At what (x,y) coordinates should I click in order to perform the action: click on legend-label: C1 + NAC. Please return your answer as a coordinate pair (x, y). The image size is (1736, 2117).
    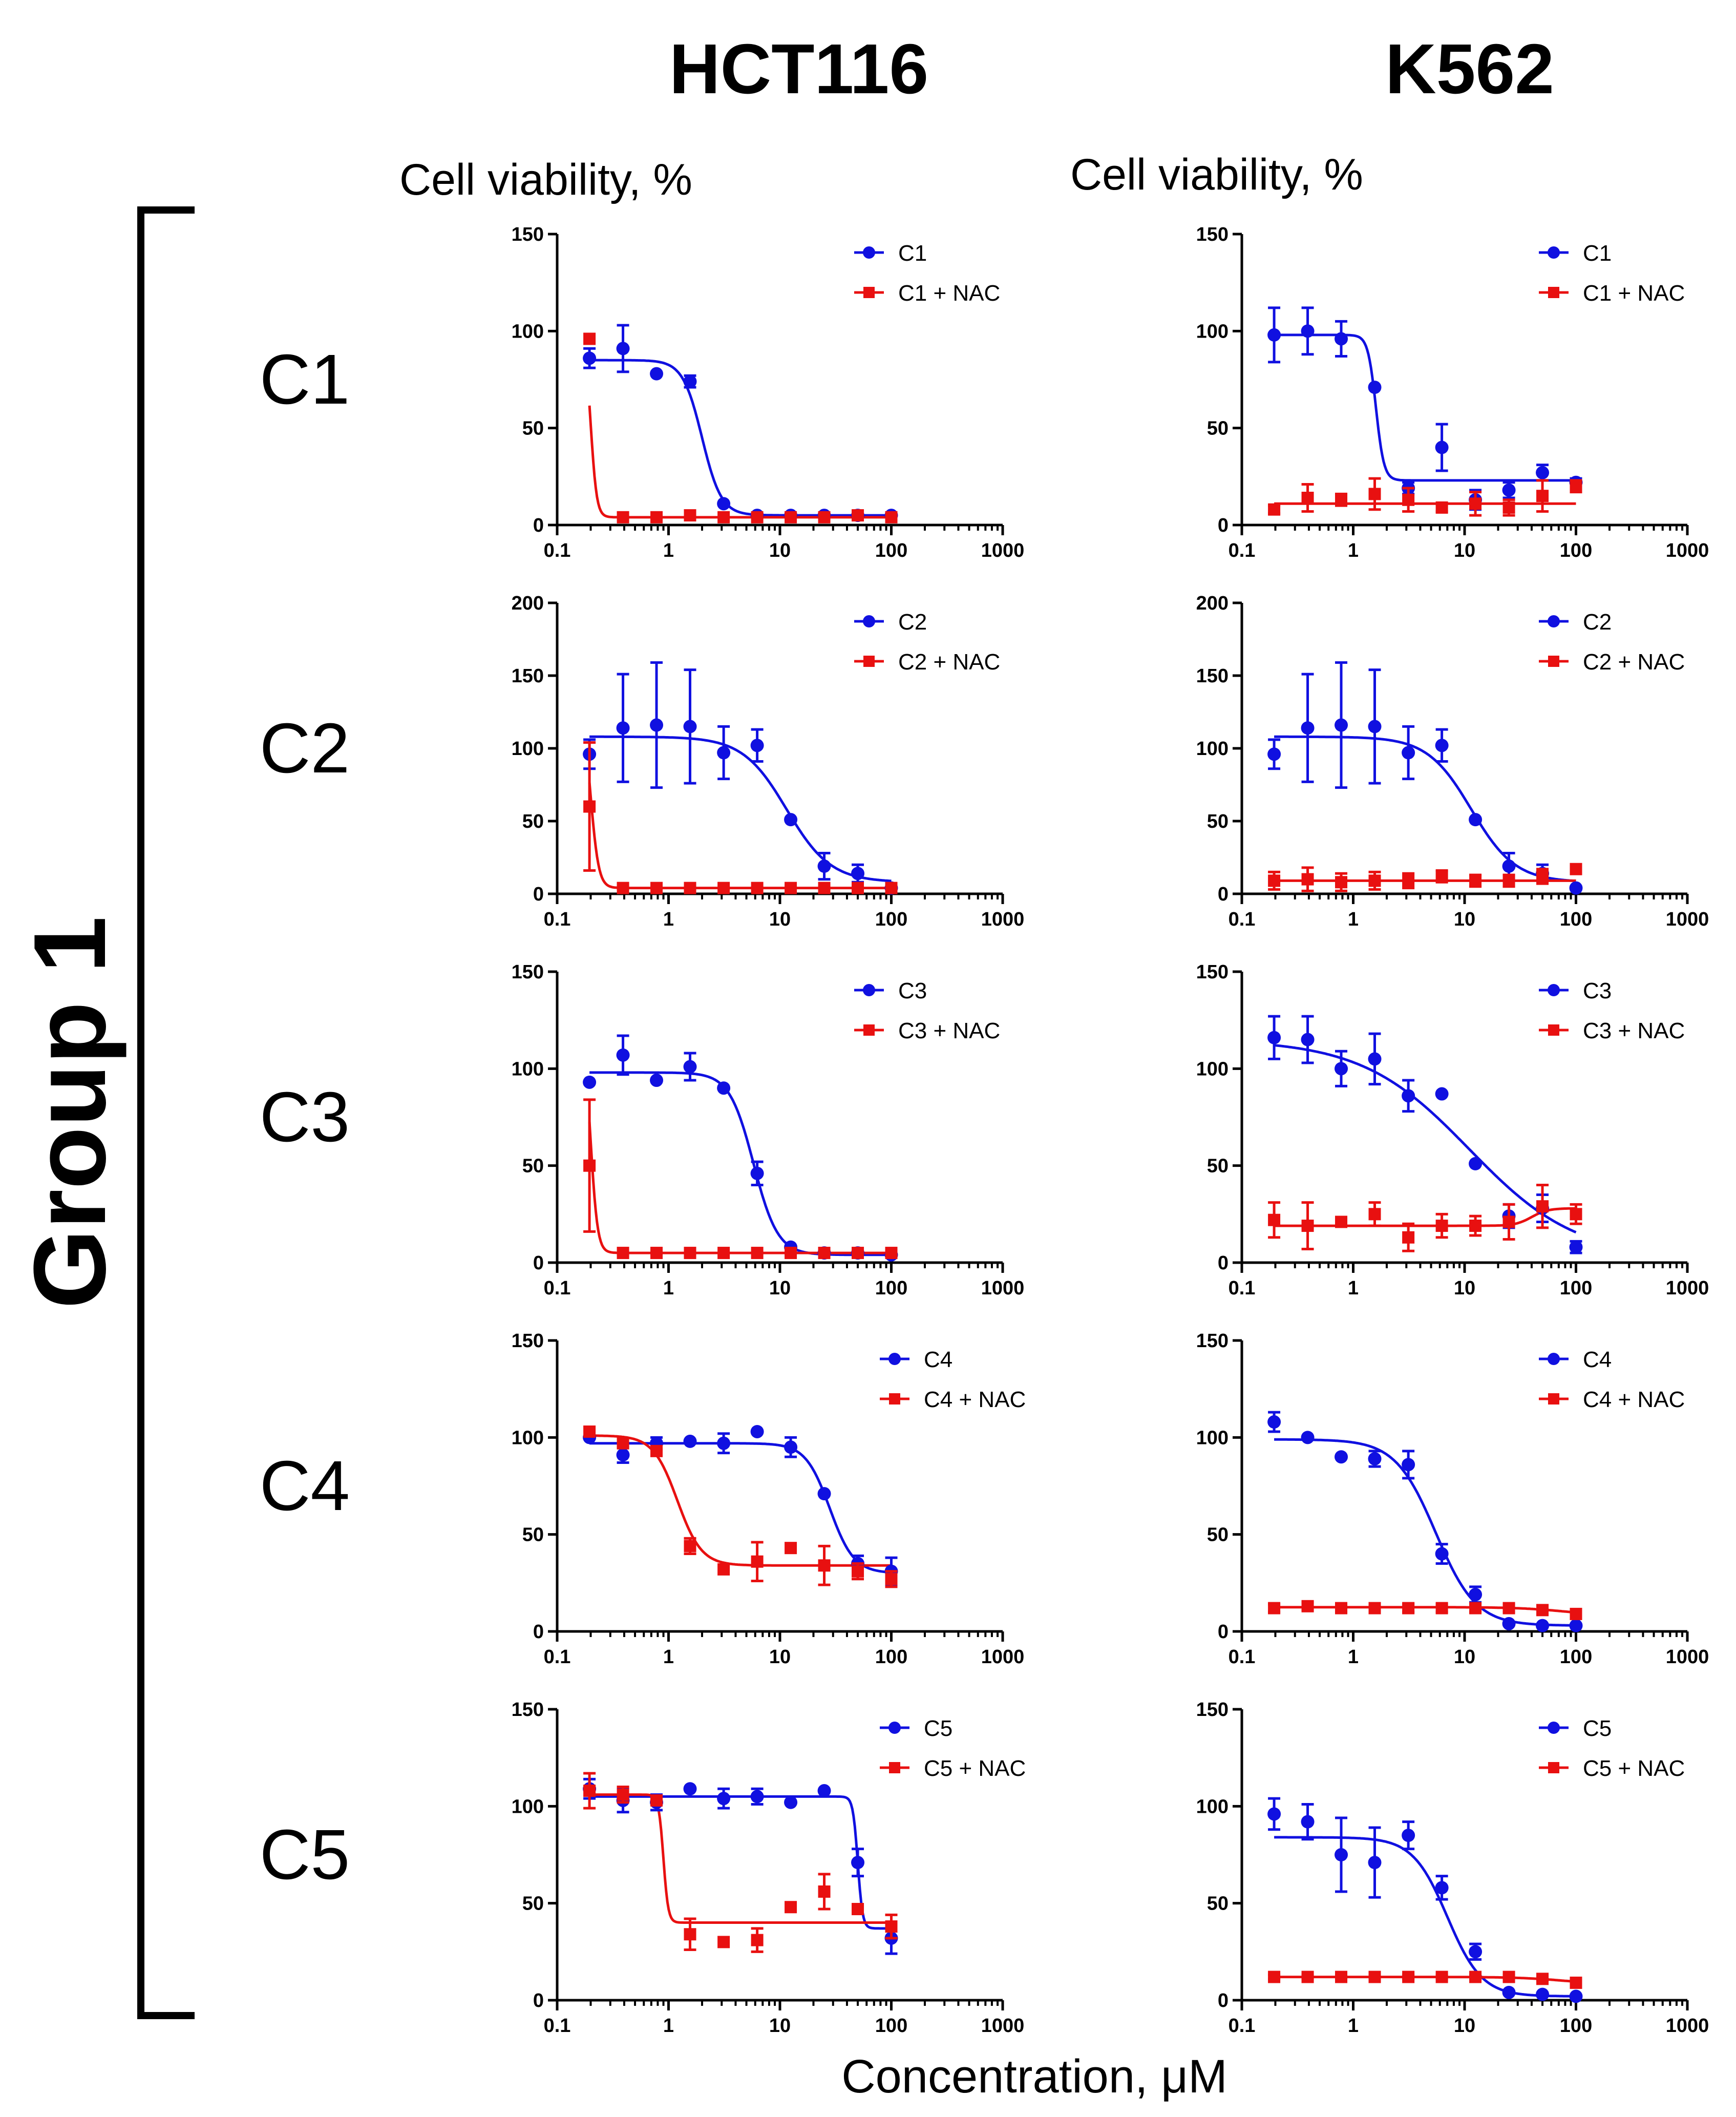
    Looking at the image, I should click on (949, 293).